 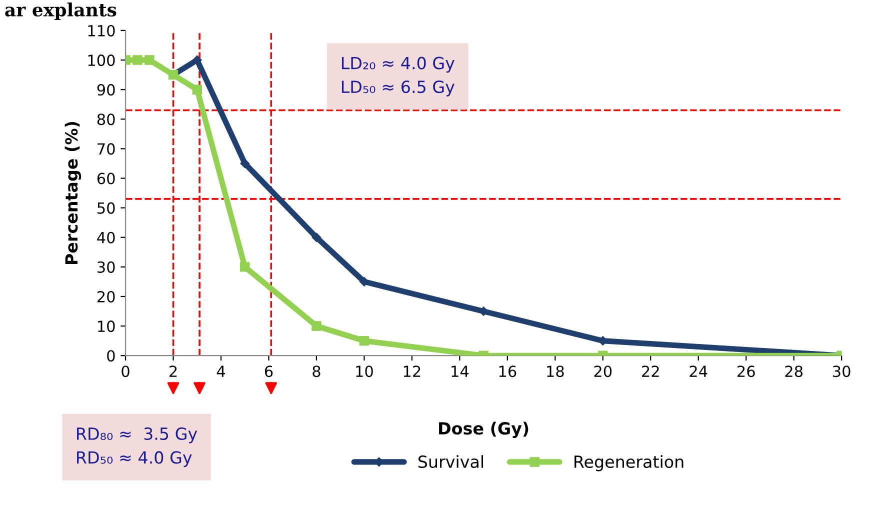 What do you see at coordinates (106, 120) in the screenshot?
I see `y-tick-label: 80` at bounding box center [106, 120].